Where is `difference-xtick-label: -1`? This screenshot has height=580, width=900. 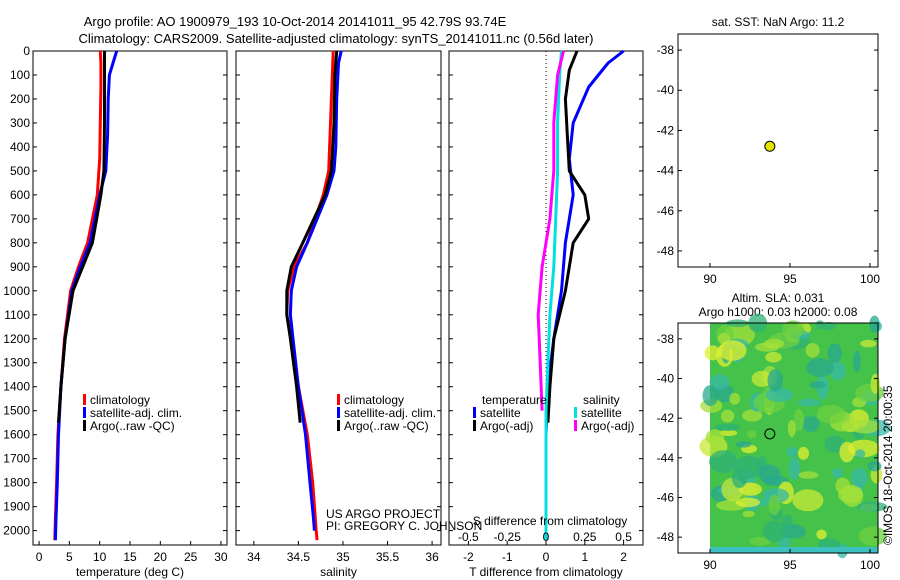
difference-xtick-label: -1 is located at coordinates (507, 557).